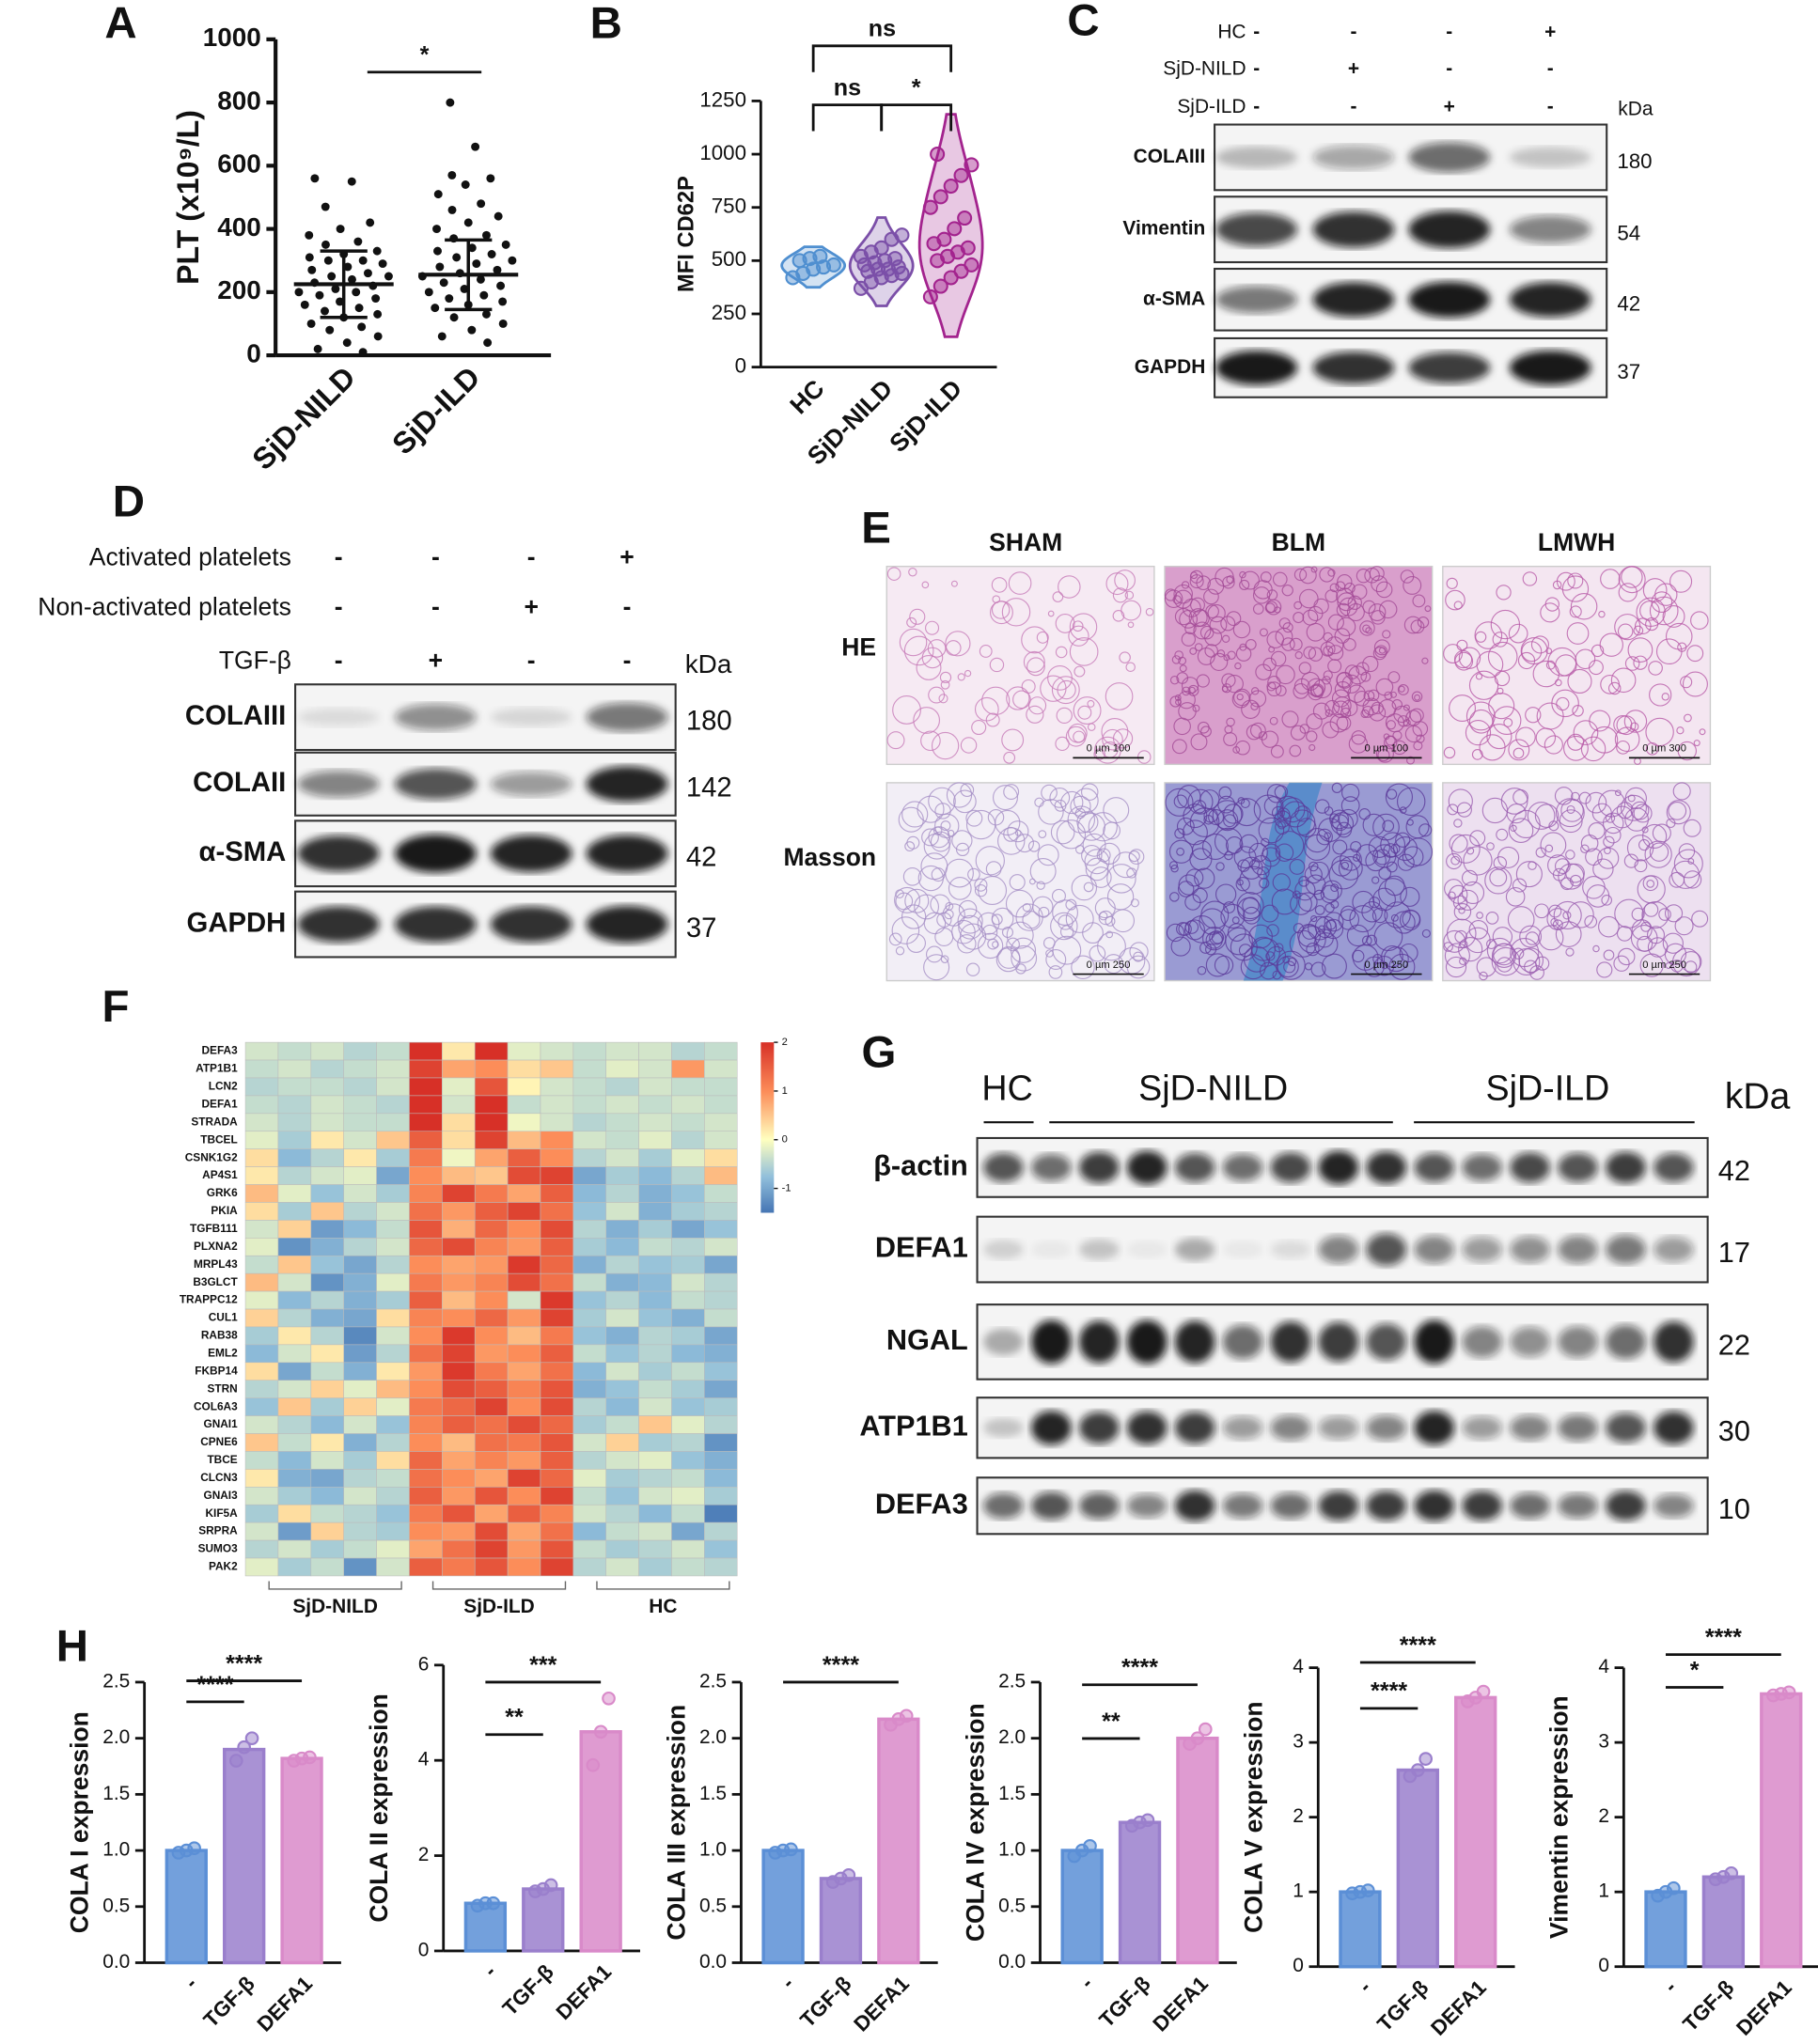 The height and width of the screenshot is (2044, 1818). Describe the element at coordinates (1723, 1922) in the screenshot. I see `bar` at that location.